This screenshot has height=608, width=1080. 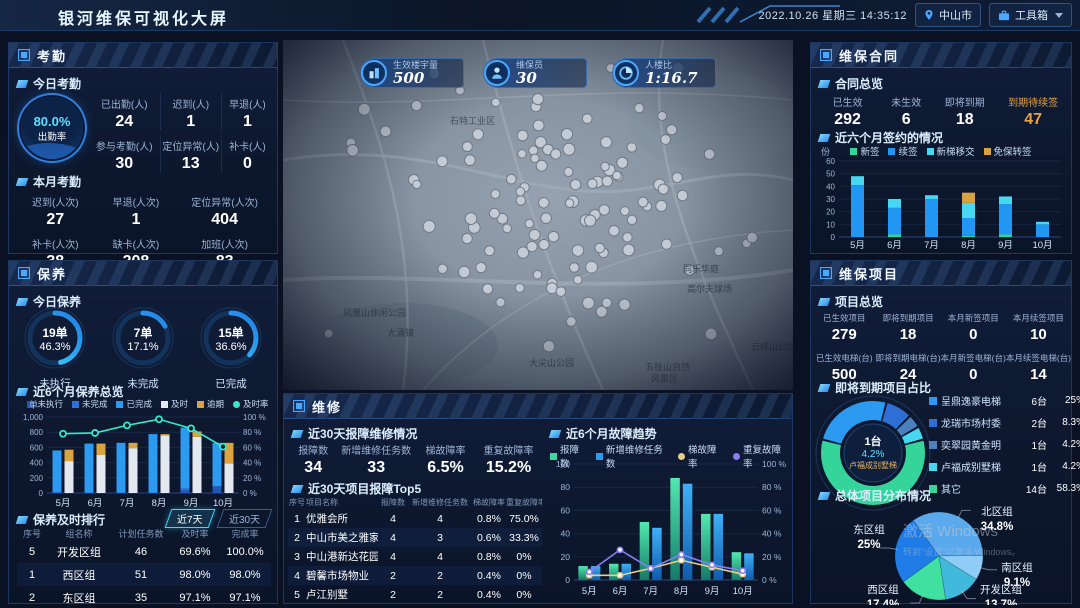 I want to click on svg-text: 20, so click(x=830, y=212).